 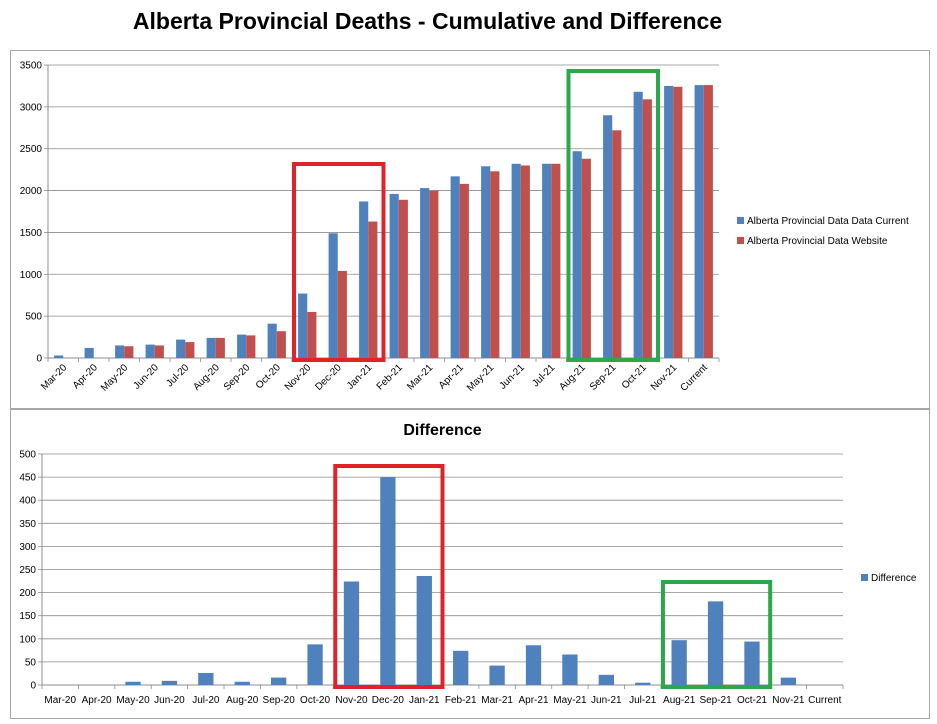 What do you see at coordinates (464, 270) in the screenshot?
I see `bar-Apr-21-s2` at bounding box center [464, 270].